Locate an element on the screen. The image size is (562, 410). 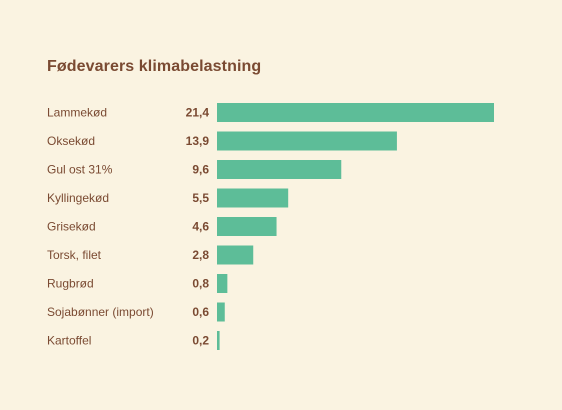
value-label: 2,8 is located at coordinates (200, 255).